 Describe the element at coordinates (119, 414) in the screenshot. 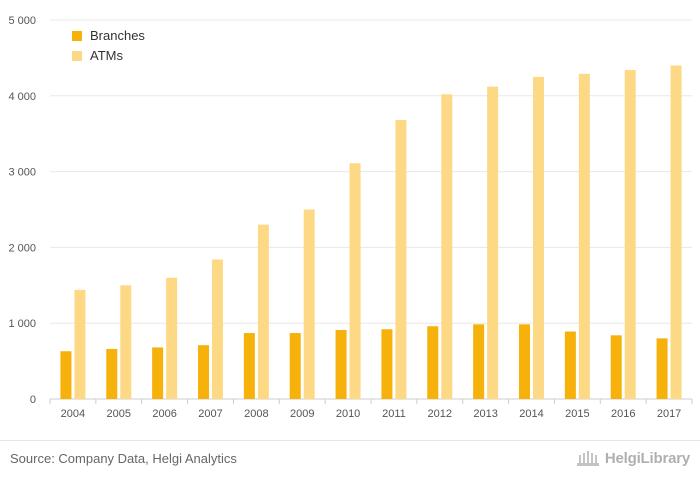

I see `x-tick-label: 2005` at that location.